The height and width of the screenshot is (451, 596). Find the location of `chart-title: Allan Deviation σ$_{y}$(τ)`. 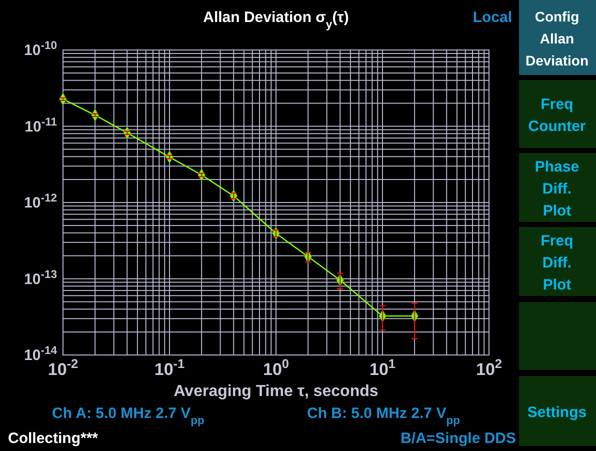

chart-title: Allan Deviation σ$_{y}$(τ) is located at coordinates (276, 20).